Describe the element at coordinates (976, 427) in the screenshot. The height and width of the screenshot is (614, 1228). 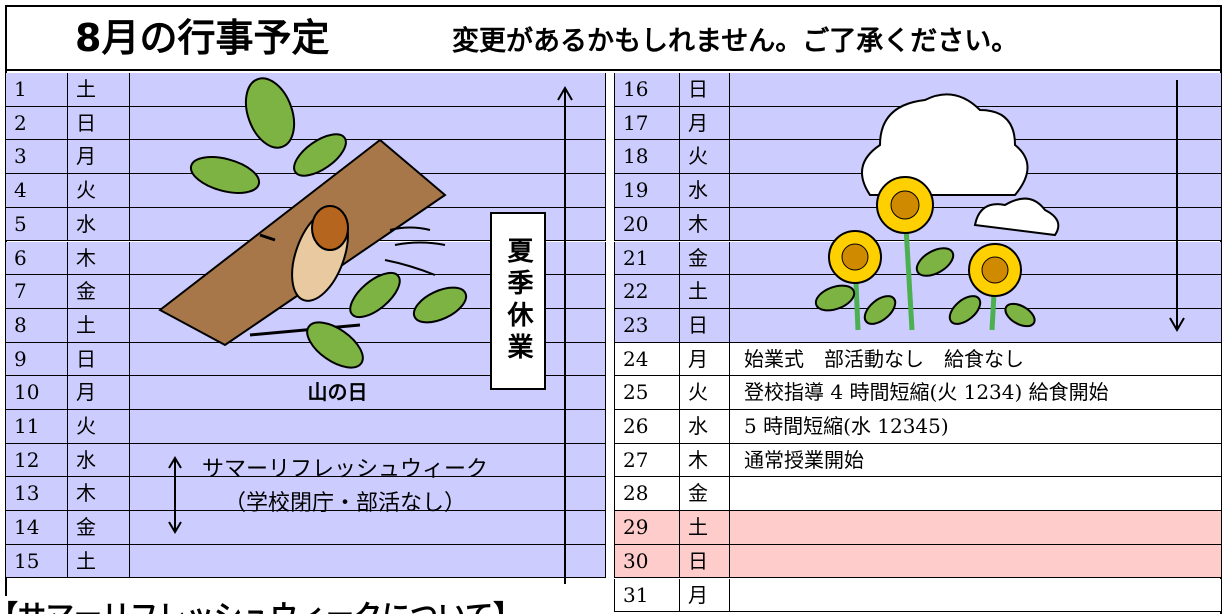
I see `event-cell: 5 時間短縮(水 12345)` at that location.